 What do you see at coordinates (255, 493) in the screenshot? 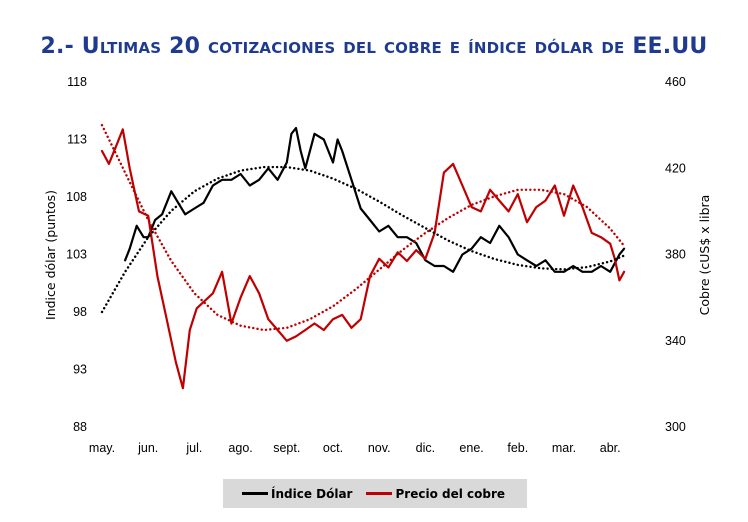
I see `legend-swatch-dollar` at bounding box center [255, 493].